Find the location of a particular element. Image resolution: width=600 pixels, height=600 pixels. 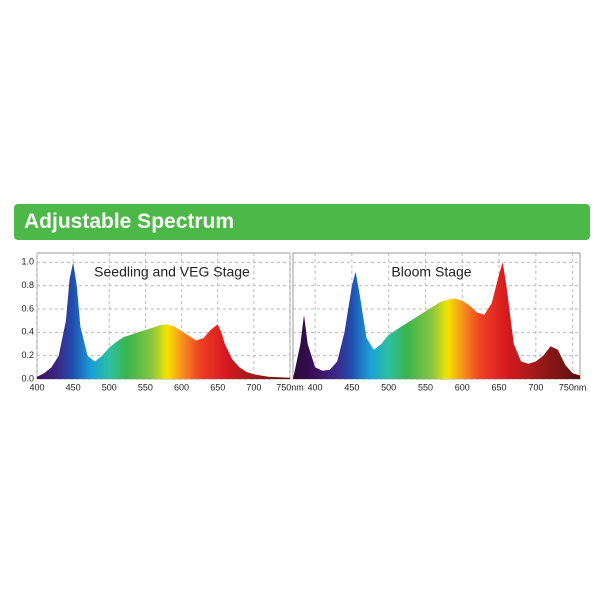

y-tick-label: 1.0 is located at coordinates (27, 262).